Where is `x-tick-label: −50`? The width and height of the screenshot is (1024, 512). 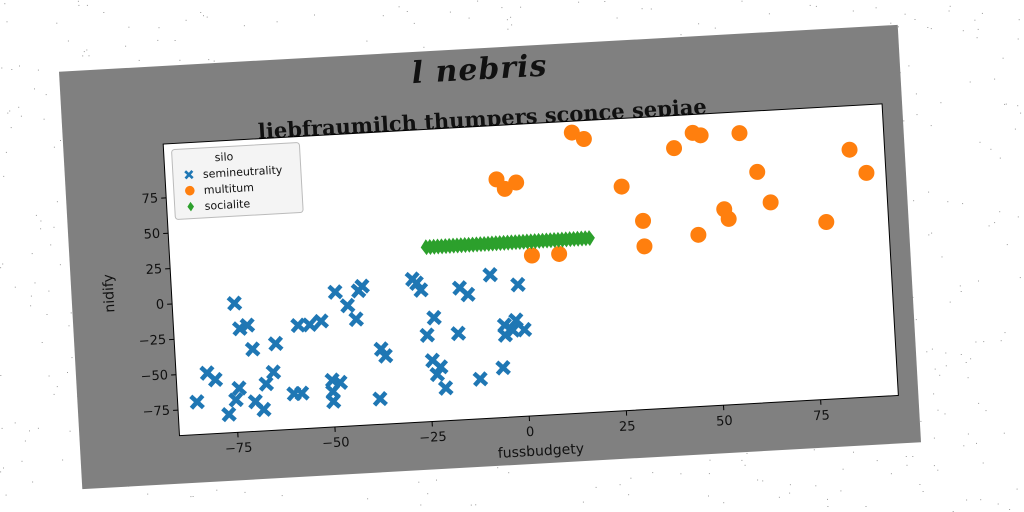 x-tick-label: −50 is located at coordinates (336, 443).